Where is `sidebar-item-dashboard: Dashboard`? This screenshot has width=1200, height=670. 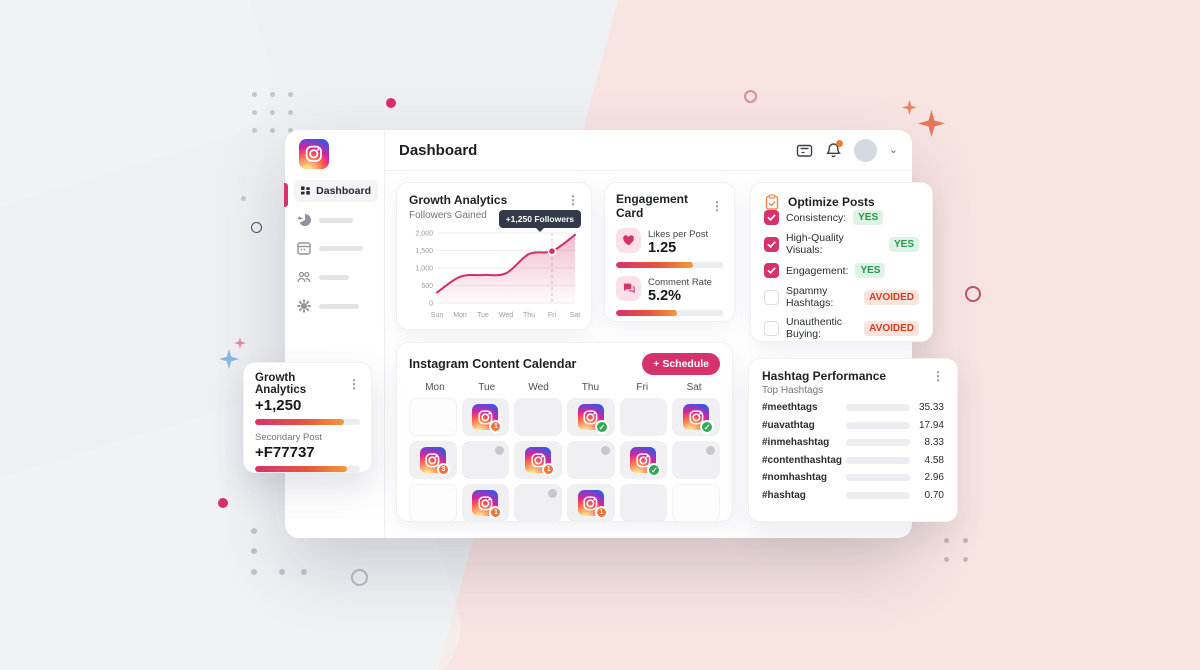 sidebar-item-dashboard: Dashboard is located at coordinates (336, 191).